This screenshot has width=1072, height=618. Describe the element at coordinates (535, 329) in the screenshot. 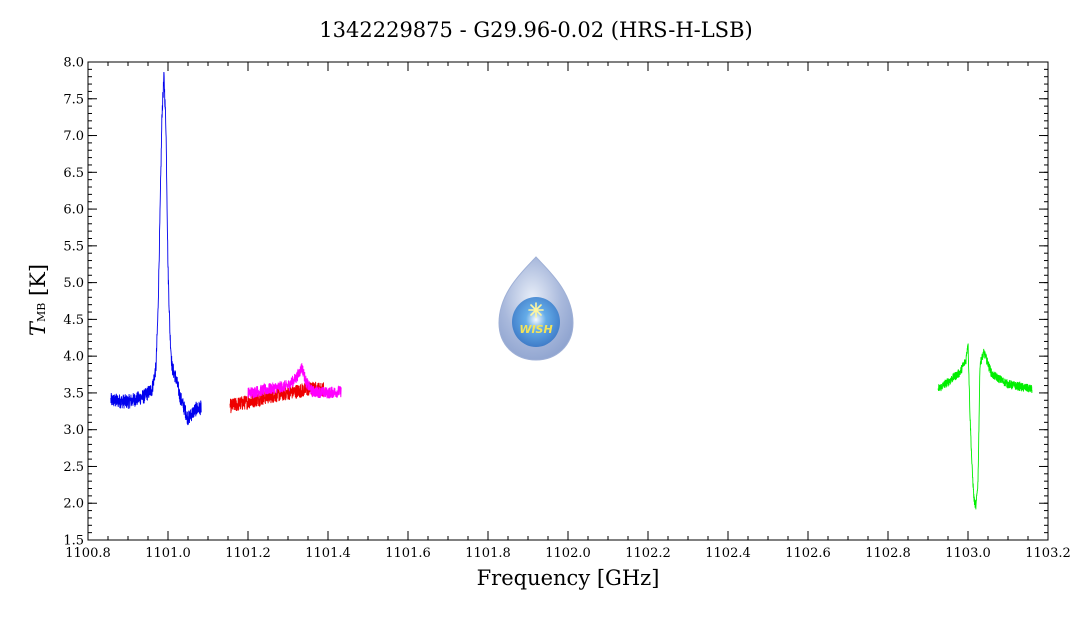

I see `wish-logo-text: WISH` at that location.